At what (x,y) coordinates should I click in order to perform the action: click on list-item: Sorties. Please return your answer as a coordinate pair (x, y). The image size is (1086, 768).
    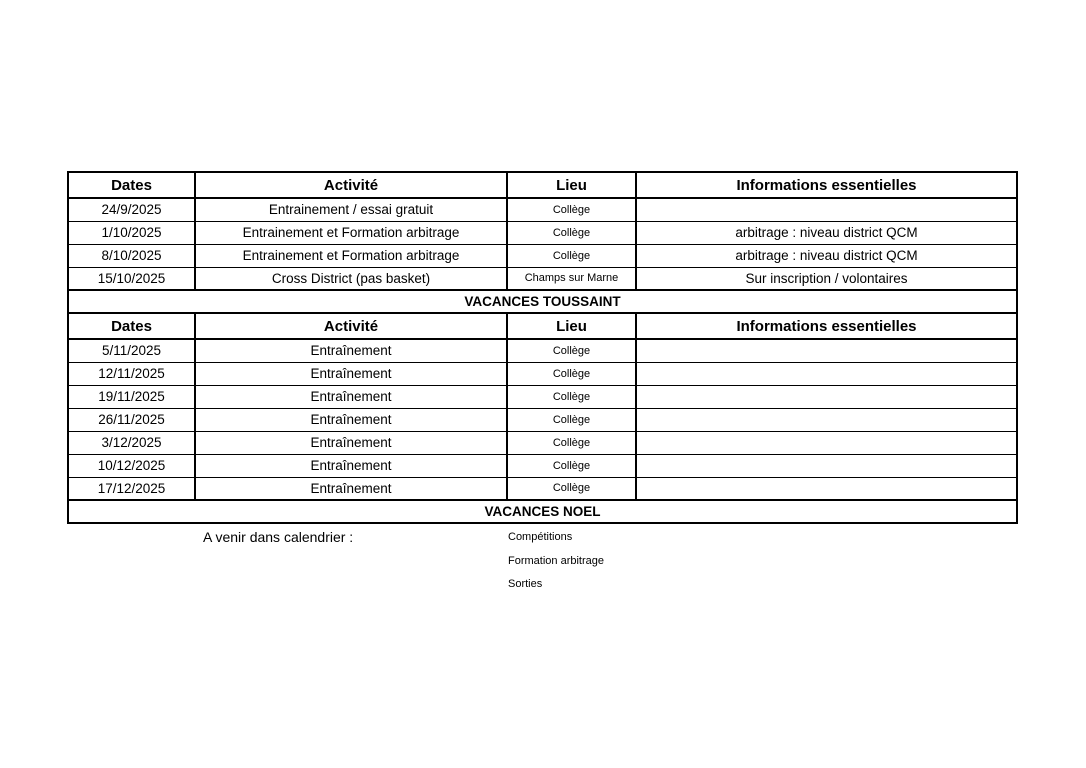
    Looking at the image, I should click on (525, 584).